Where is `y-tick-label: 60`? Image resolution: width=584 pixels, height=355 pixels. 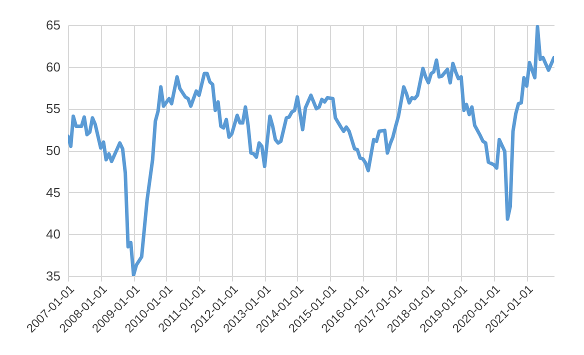
y-tick-label: 60 is located at coordinates (53, 66).